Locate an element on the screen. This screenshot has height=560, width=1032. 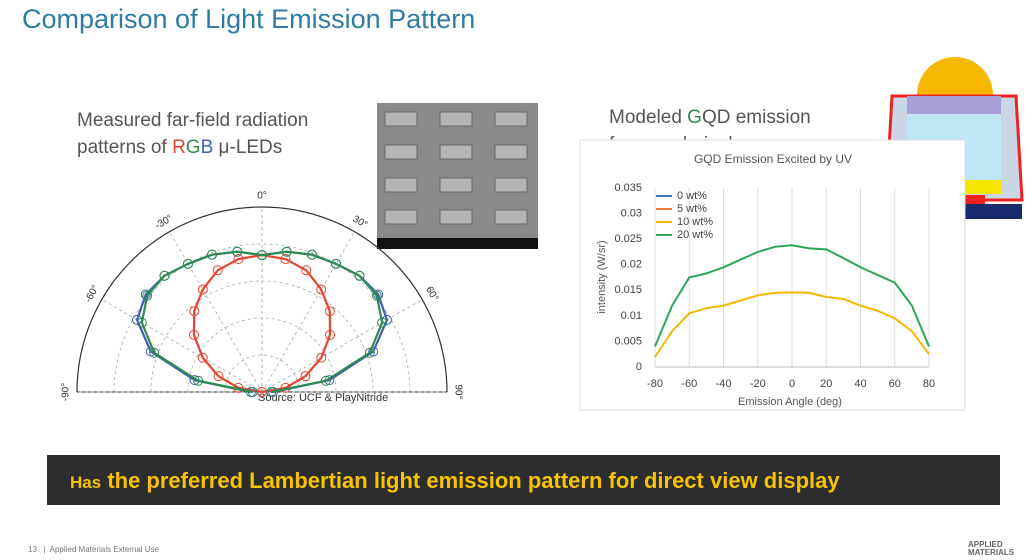
footer: 13 | Applied Materials External Use is located at coordinates (94, 549).